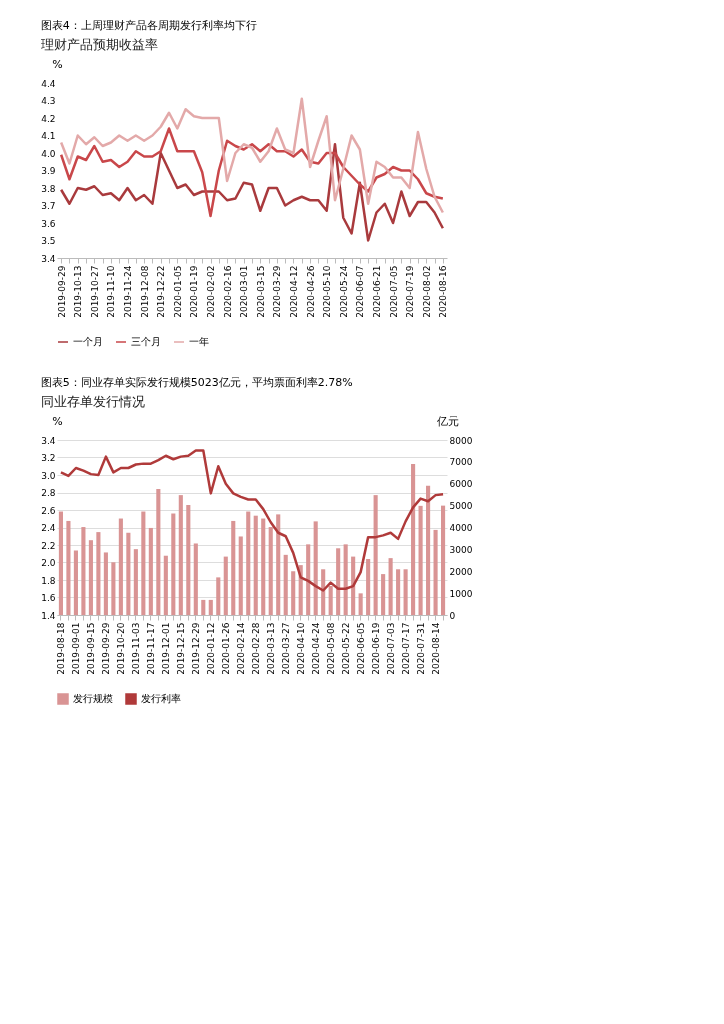 This screenshot has height=1024, width=724. Describe the element at coordinates (211, 291) in the screenshot. I see `x-tick-label: 2020-02-02` at that location.